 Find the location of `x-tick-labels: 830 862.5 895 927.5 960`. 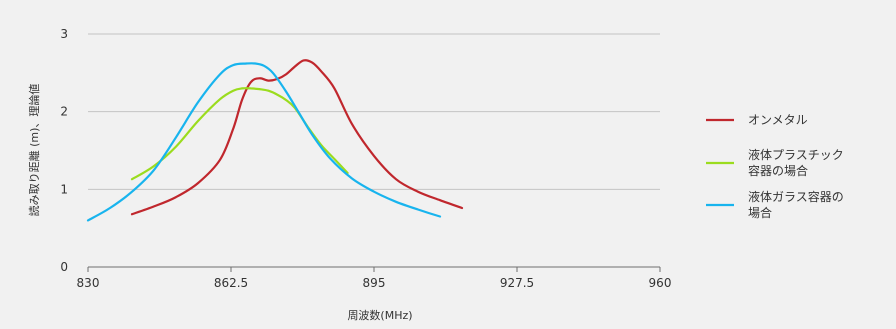

x-tick-labels: 830 862.5 895 927.5 960 is located at coordinates (374, 278).